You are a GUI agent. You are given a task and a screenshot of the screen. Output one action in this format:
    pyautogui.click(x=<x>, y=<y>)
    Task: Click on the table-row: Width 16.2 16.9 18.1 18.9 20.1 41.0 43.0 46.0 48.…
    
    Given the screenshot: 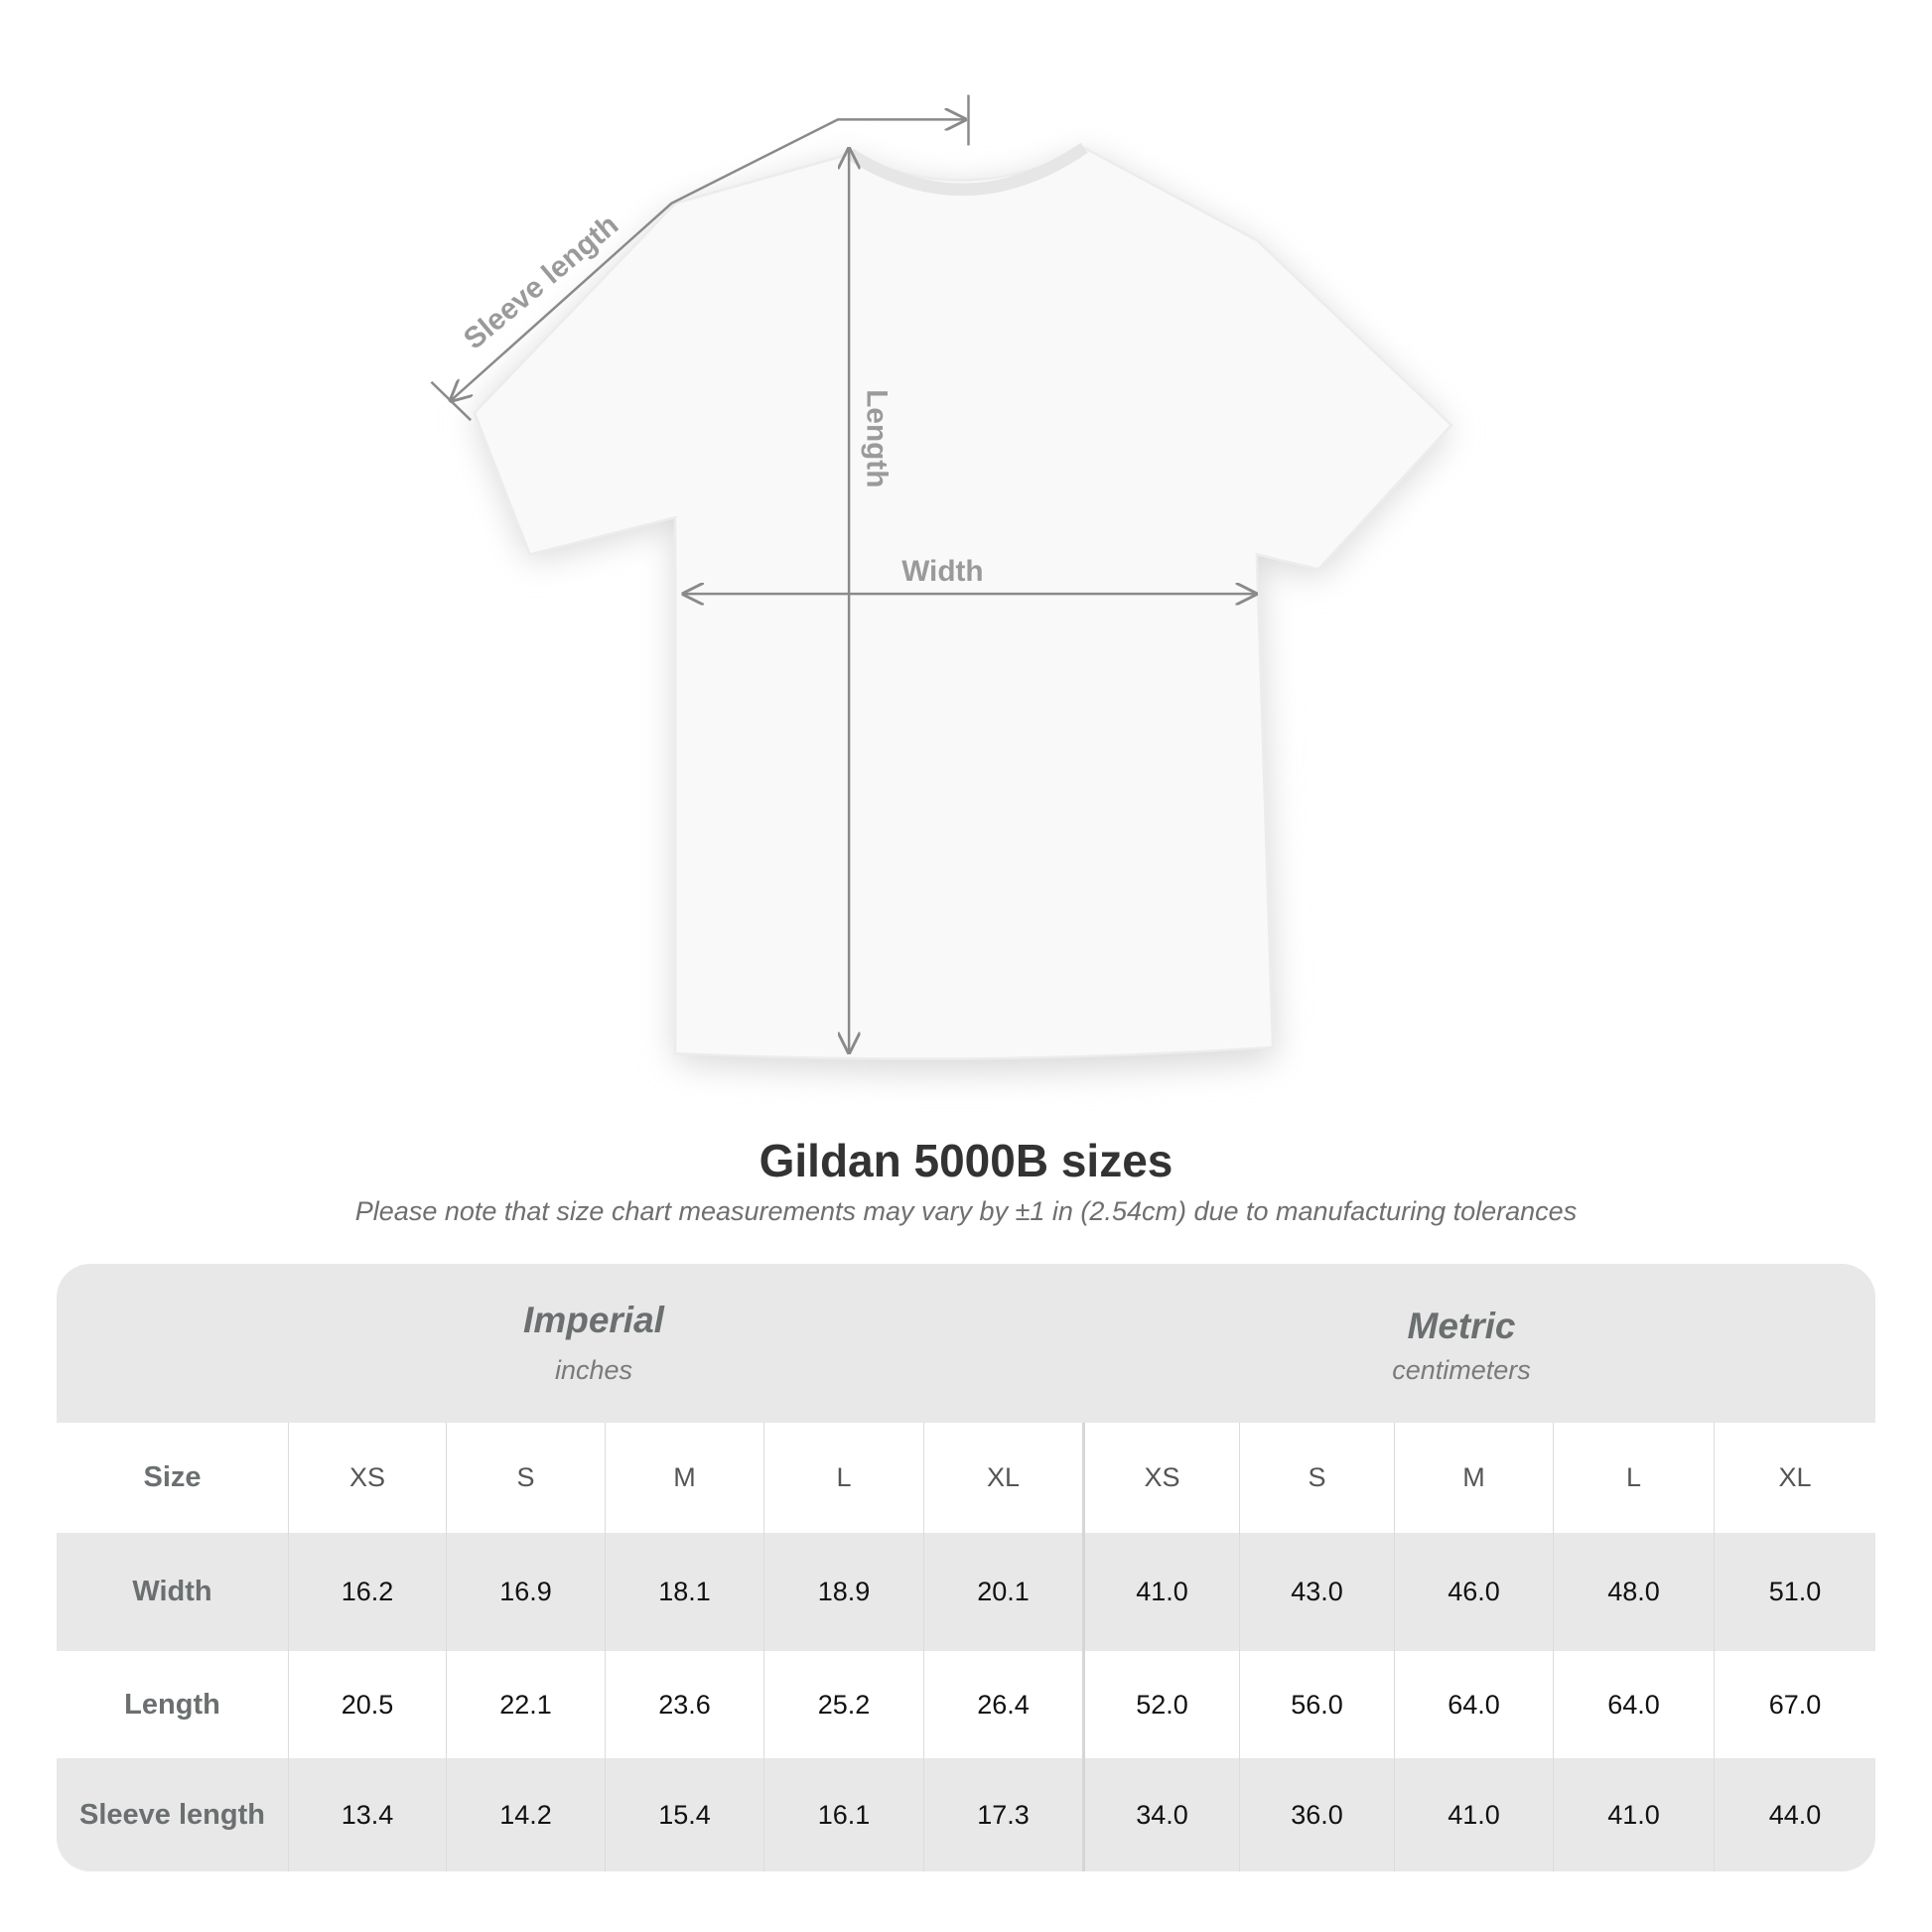 What is the action you would take?
    pyautogui.click(x=966, y=1592)
    